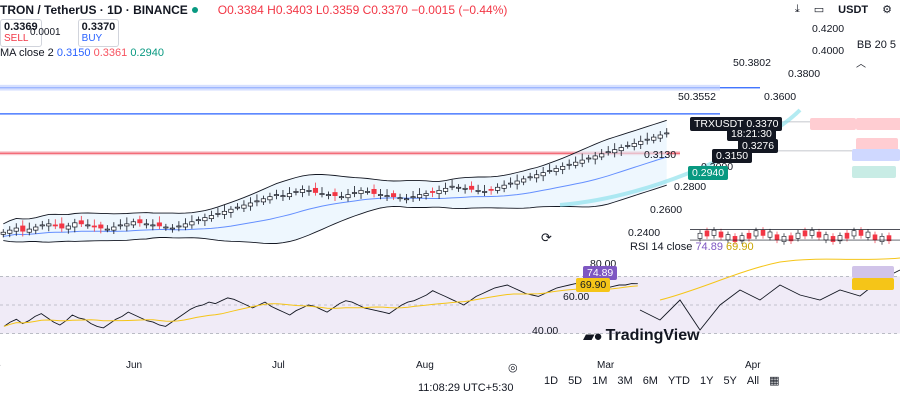  What do you see at coordinates (833, 124) in the screenshot?
I see `alert-tag` at bounding box center [833, 124].